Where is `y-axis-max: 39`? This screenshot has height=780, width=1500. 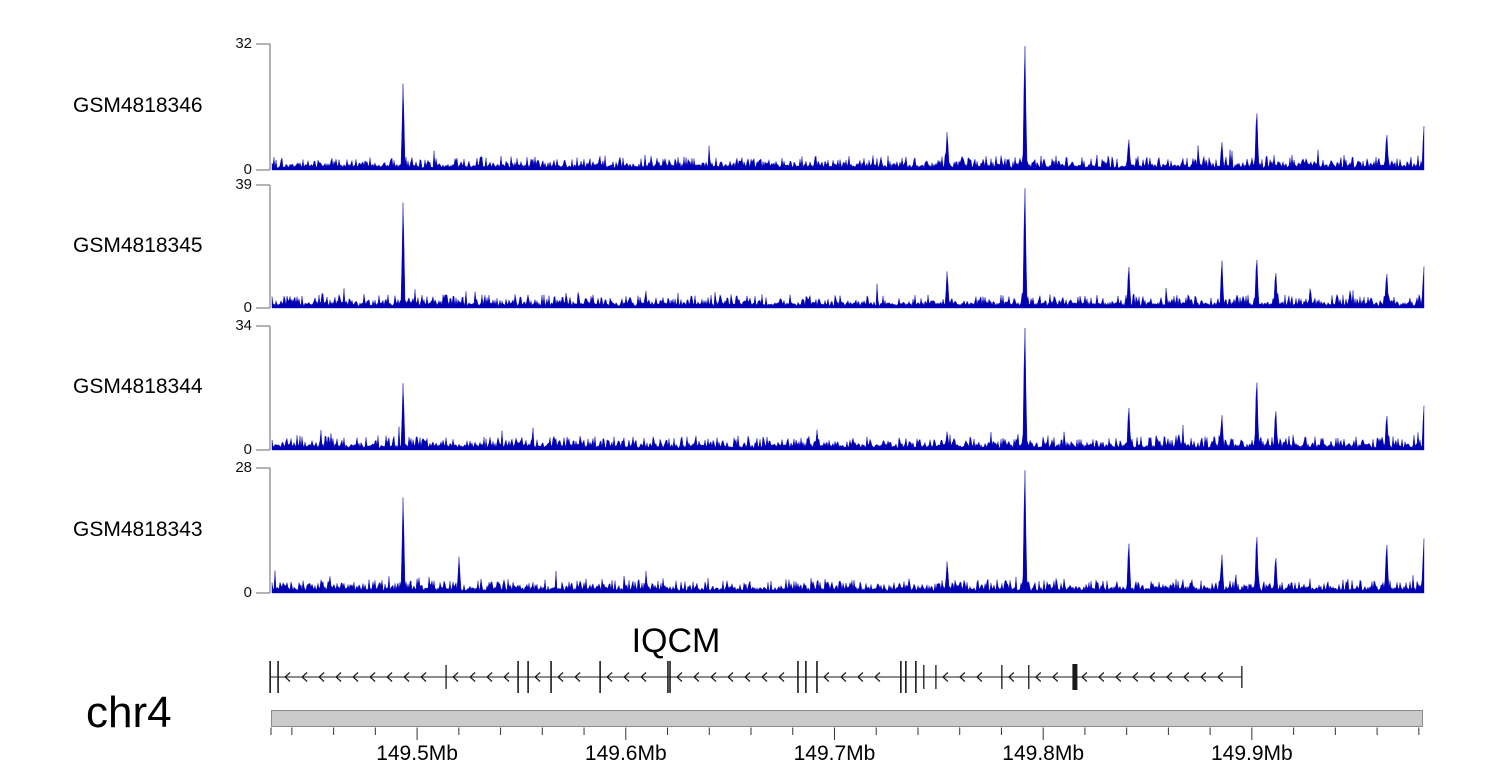 y-axis-max: 39 is located at coordinates (243, 184).